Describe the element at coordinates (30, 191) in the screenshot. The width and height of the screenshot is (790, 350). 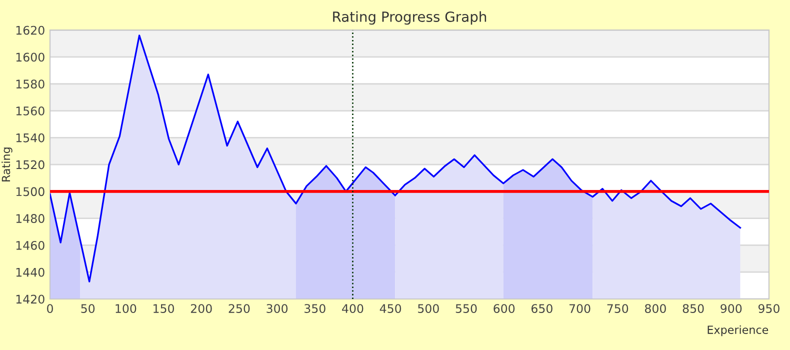
I see `y-tick-label: 1500` at that location.